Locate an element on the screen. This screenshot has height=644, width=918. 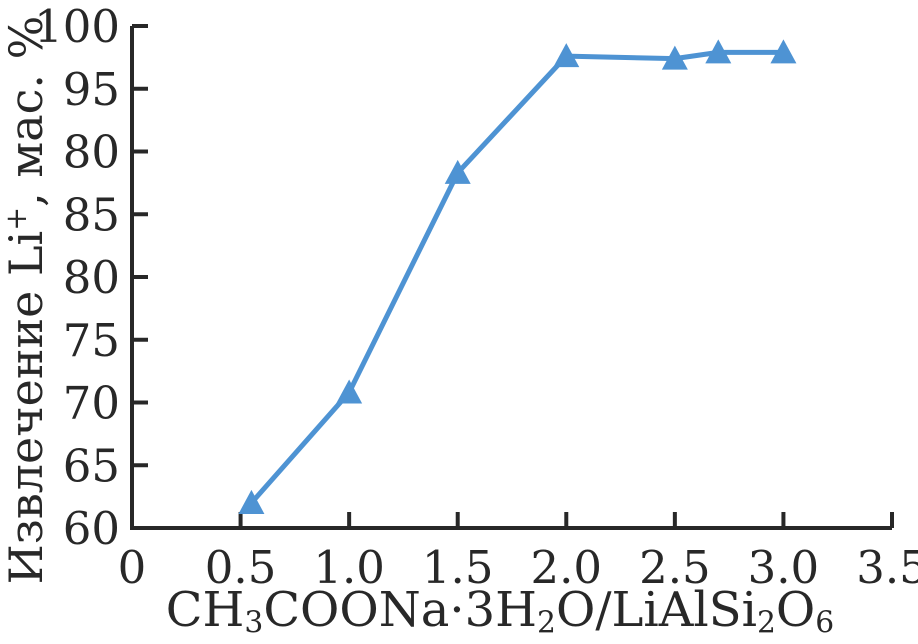
y-axis-label: Извлечение Li+, мас. % is located at coordinates (26, 300).